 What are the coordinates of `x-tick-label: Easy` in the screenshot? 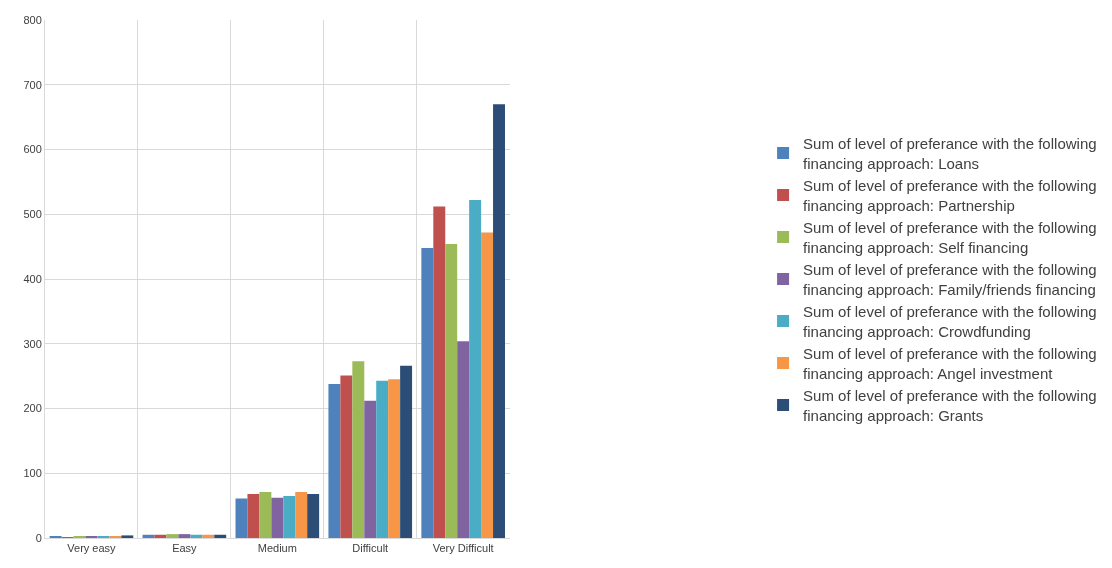 It's located at (185, 548).